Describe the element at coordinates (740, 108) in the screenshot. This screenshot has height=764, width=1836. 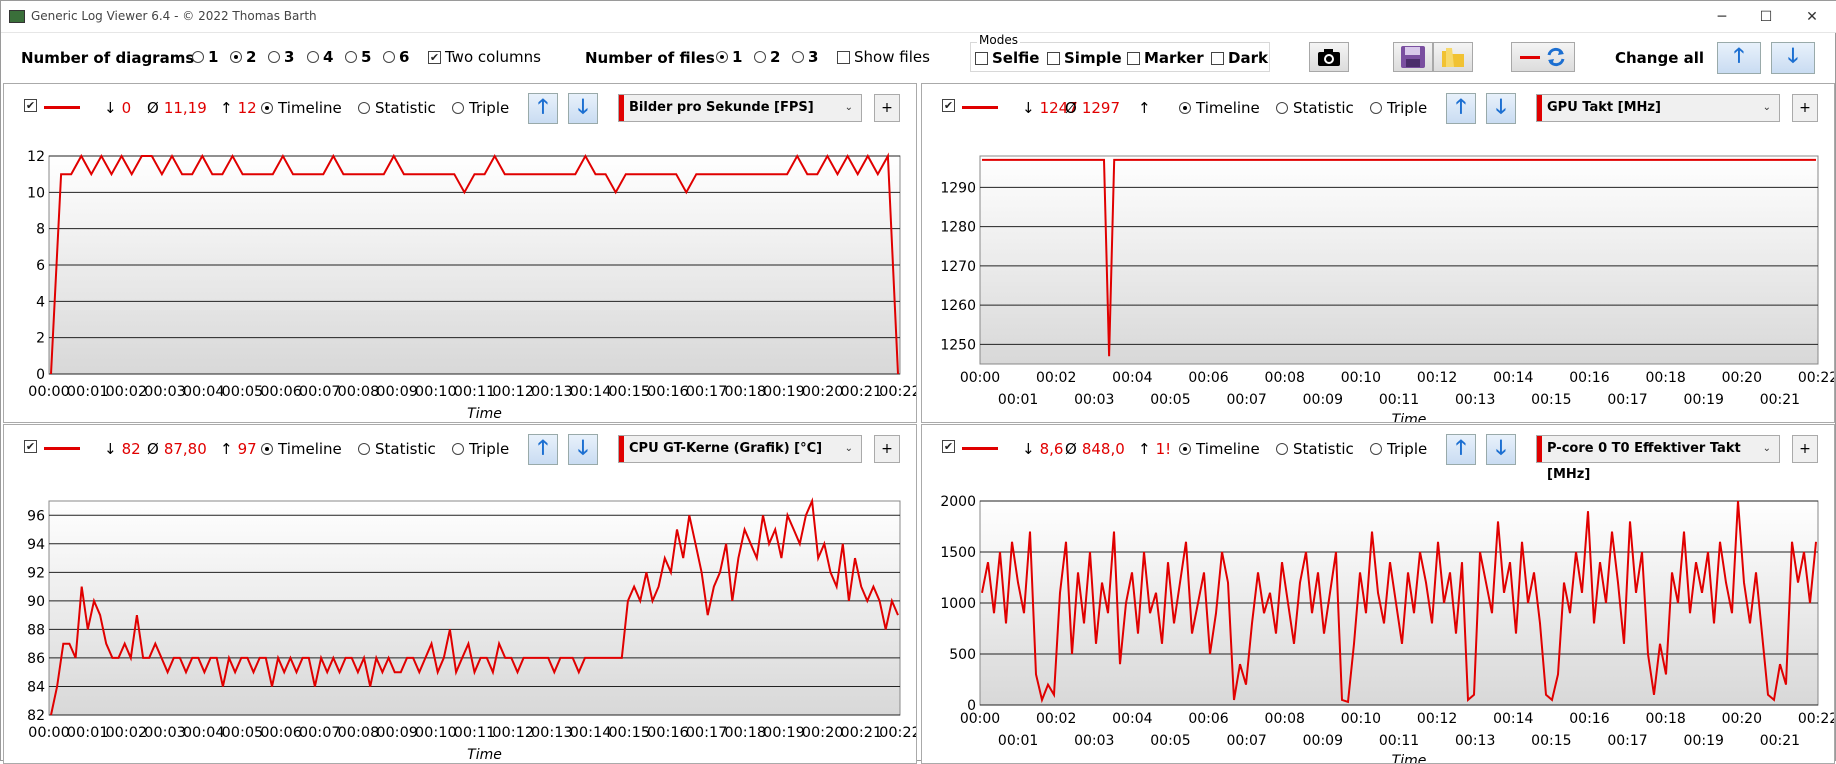
I see `sensor-select: Bilder pro Sekunde [FPS] ⌄` at that location.